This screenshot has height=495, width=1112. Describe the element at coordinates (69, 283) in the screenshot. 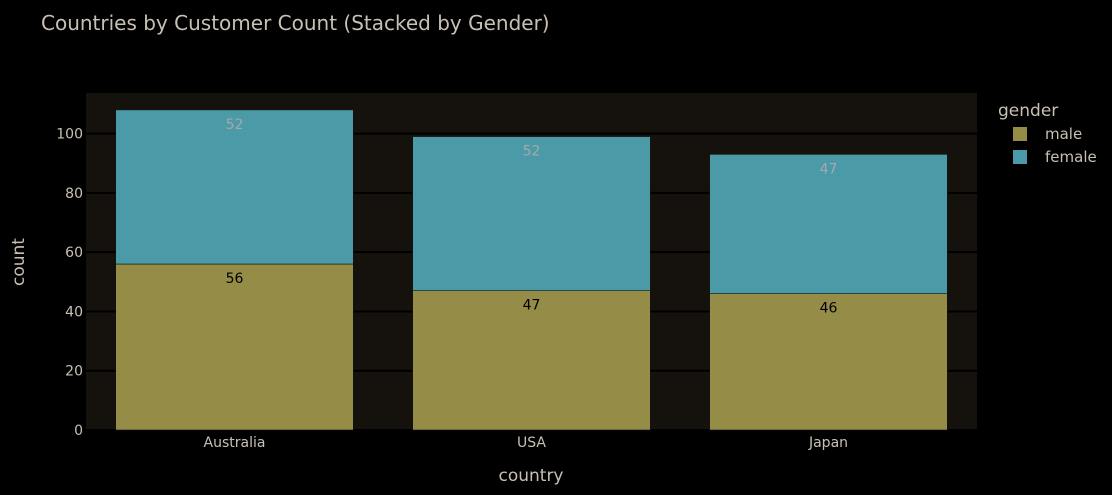

I see `y-axis-ticks: 0 20 40 60 80 100` at that location.